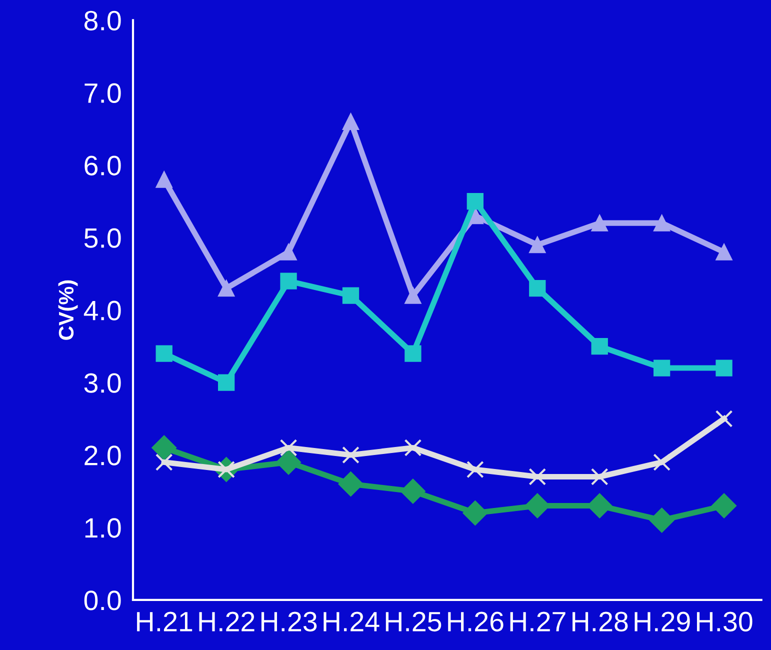 The height and width of the screenshot is (650, 771). What do you see at coordinates (102, 456) in the screenshot?
I see `y-tick-label: 2.0` at bounding box center [102, 456].